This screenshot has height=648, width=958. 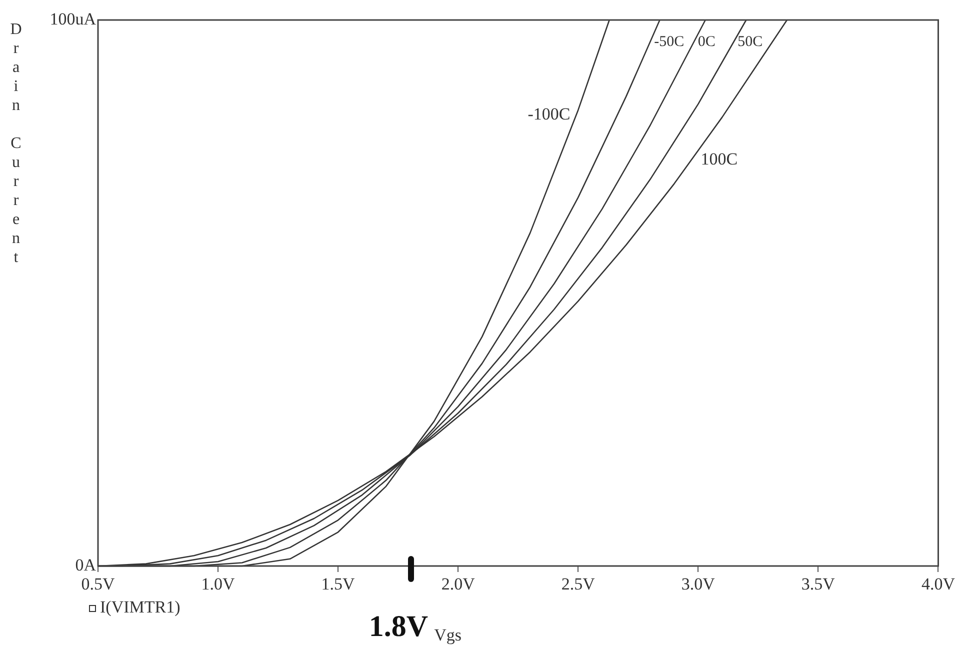 I want to click on x-tick-label: 3.0V, so click(x=698, y=584).